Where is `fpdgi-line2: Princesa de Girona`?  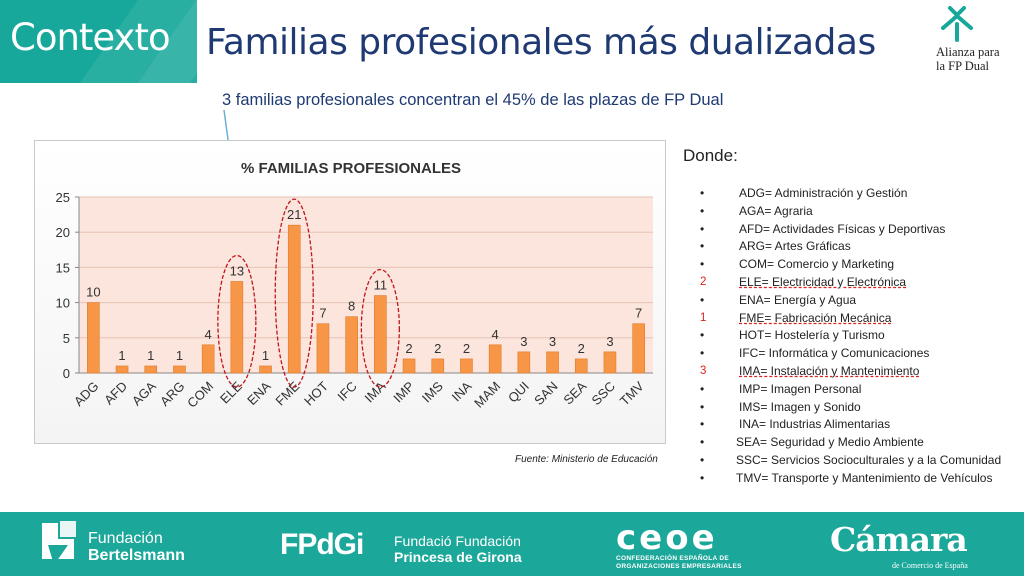
fpdgi-line2: Princesa de Girona is located at coordinates (458, 557).